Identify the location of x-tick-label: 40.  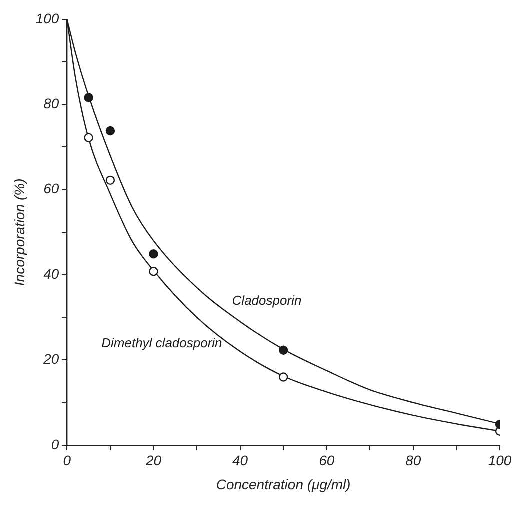
(240, 460).